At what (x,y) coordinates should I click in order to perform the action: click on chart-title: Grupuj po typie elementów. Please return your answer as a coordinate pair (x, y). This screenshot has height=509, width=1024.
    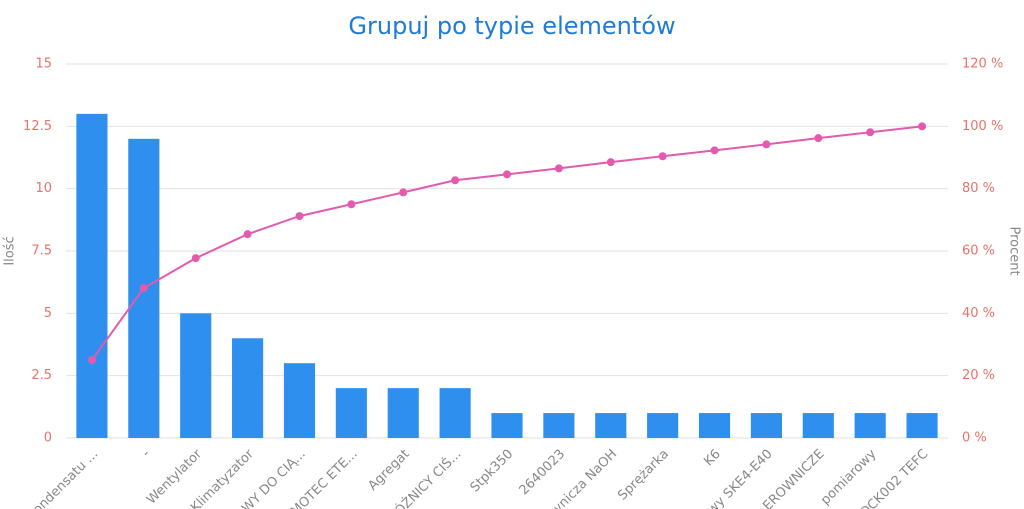
    Looking at the image, I should click on (511, 26).